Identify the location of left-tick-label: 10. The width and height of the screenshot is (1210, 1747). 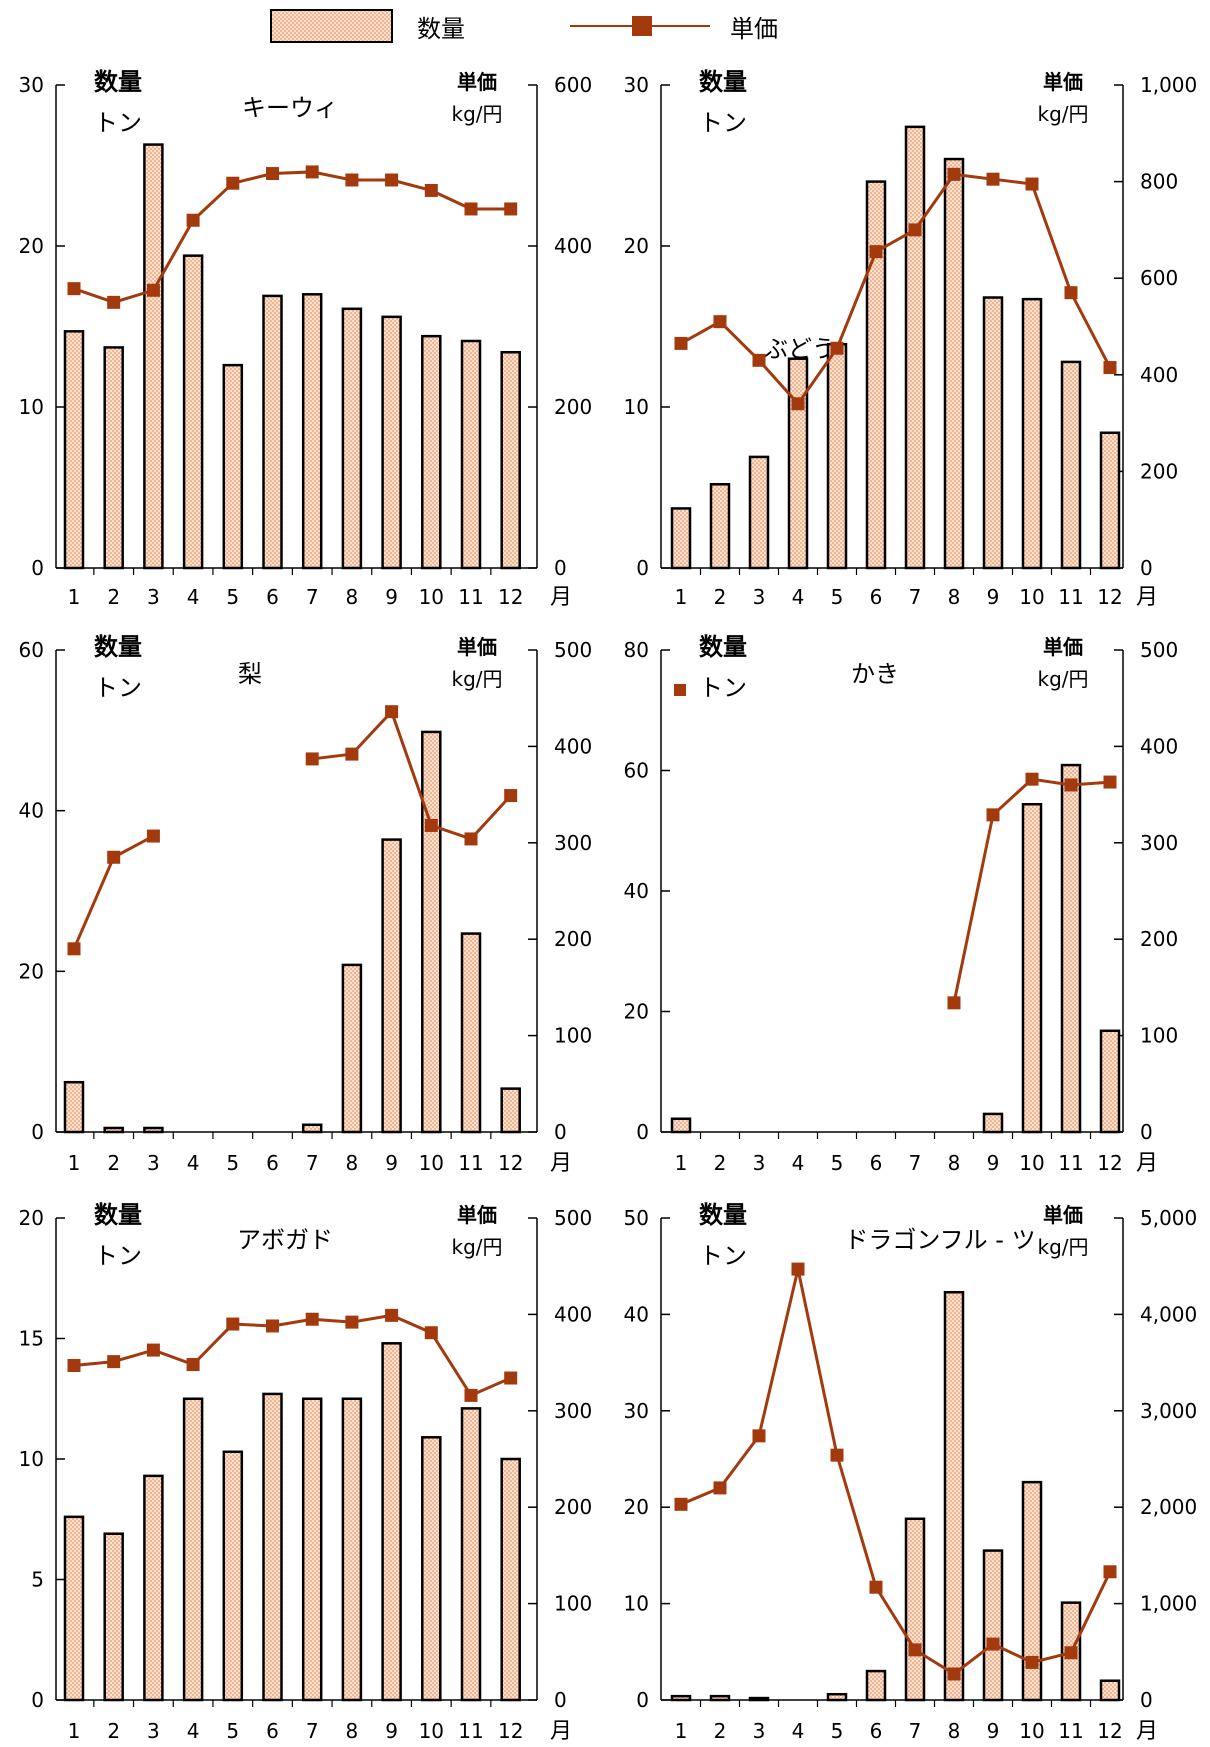
(636, 1604).